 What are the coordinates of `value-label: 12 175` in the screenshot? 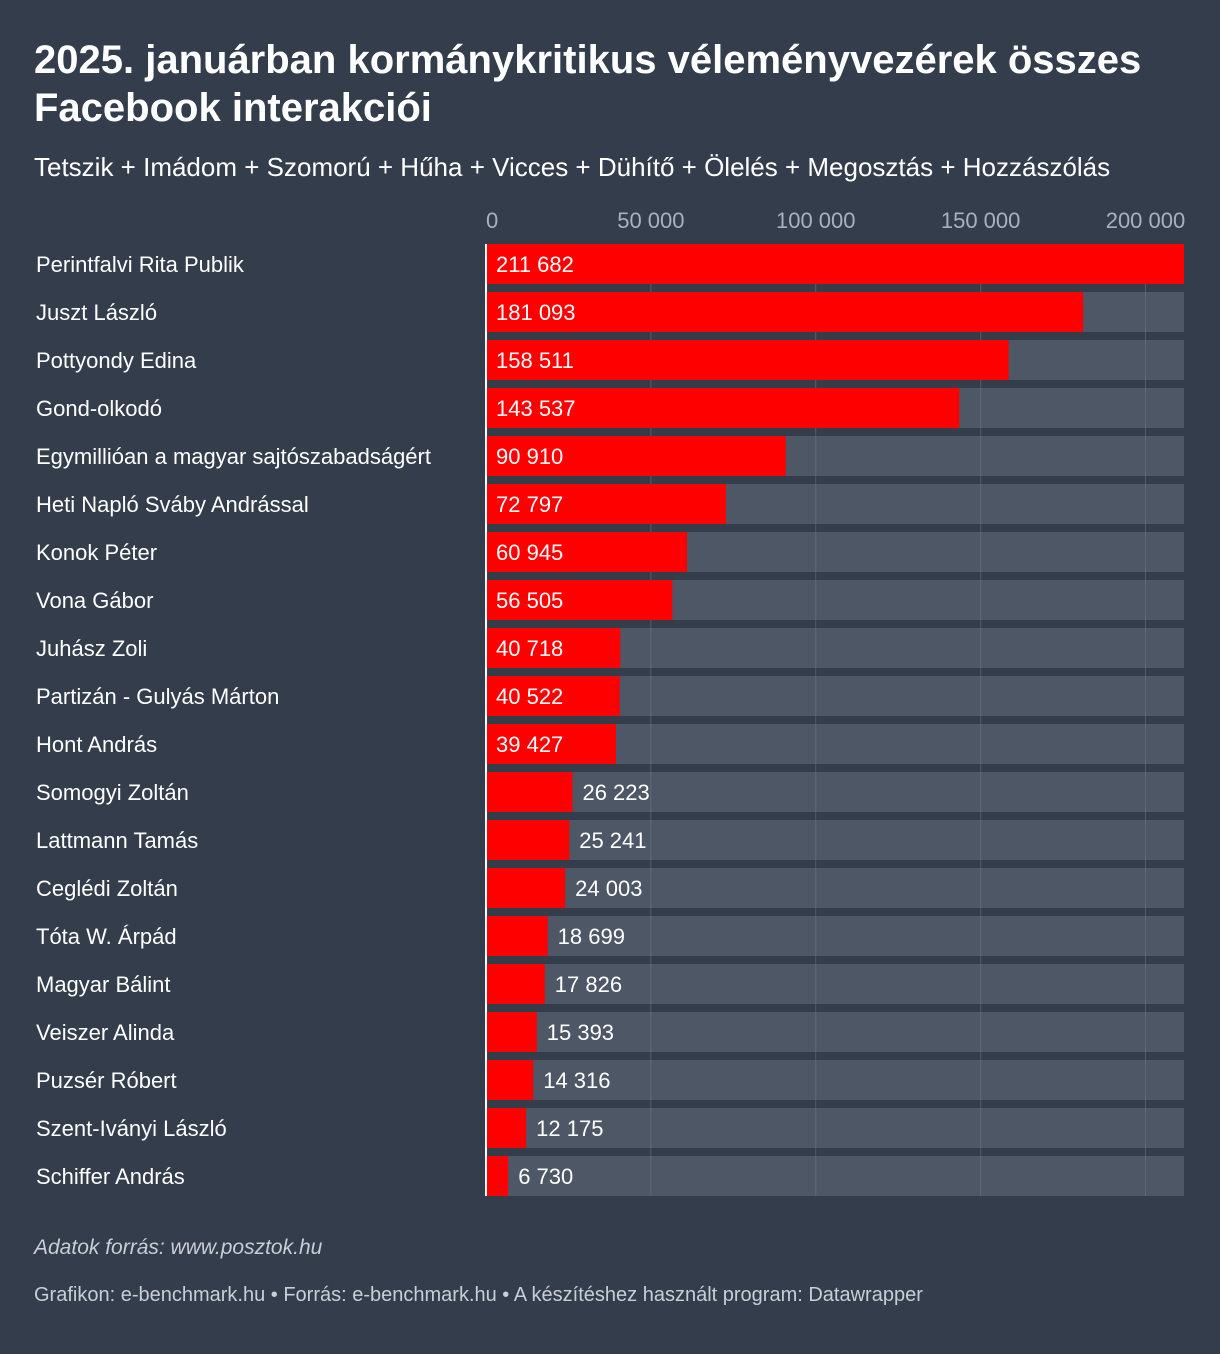 It's located at (569, 1128).